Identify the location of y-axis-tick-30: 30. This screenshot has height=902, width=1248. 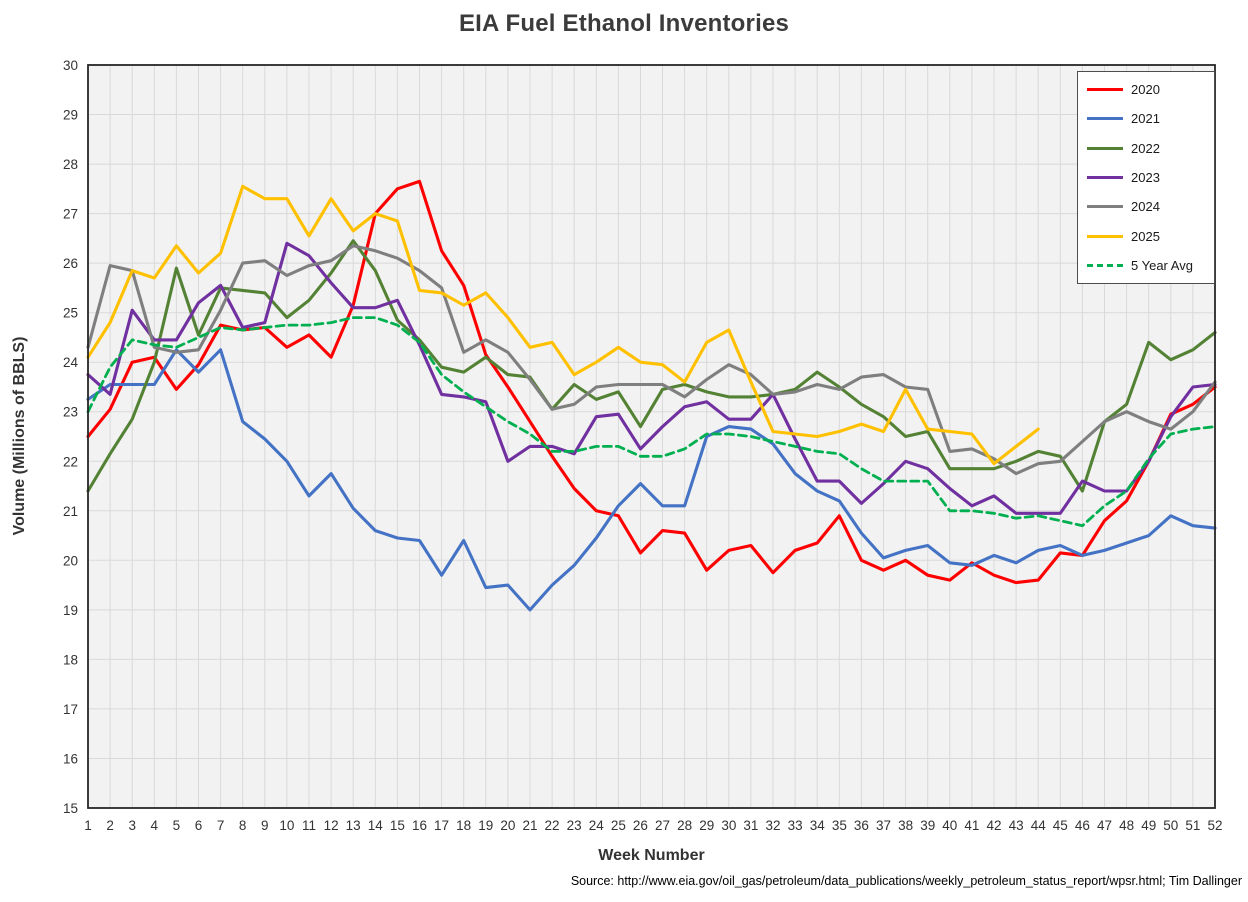
(70, 65).